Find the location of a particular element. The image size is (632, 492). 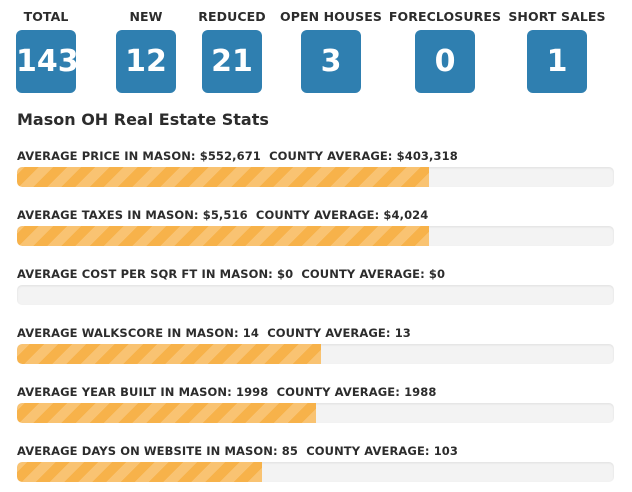

metric-county-value: COUNTY AVERAGE: 1988 is located at coordinates (352, 392).